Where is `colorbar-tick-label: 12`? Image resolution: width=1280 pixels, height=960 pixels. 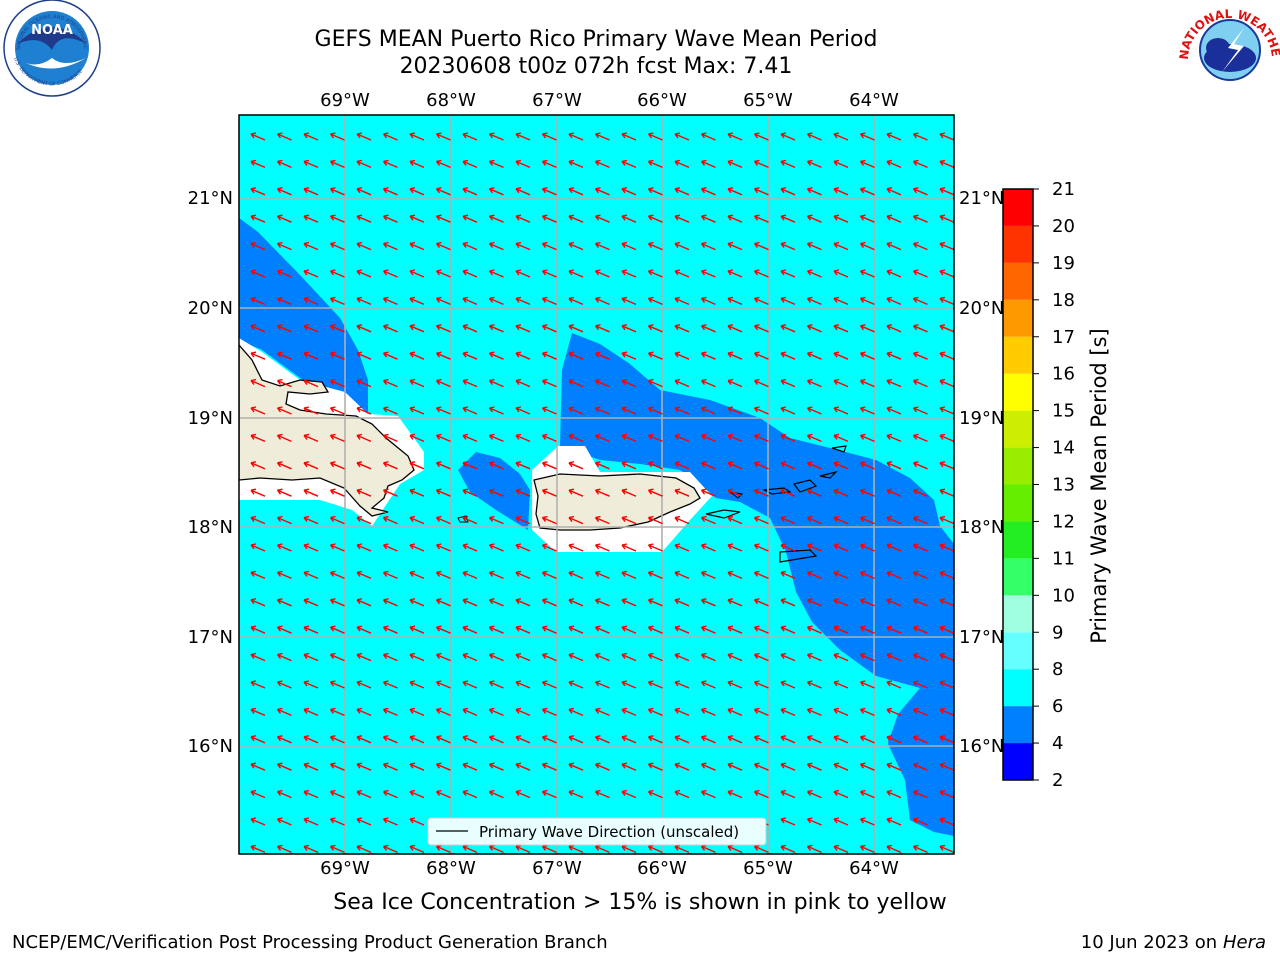 colorbar-tick-label: 12 is located at coordinates (1063, 521).